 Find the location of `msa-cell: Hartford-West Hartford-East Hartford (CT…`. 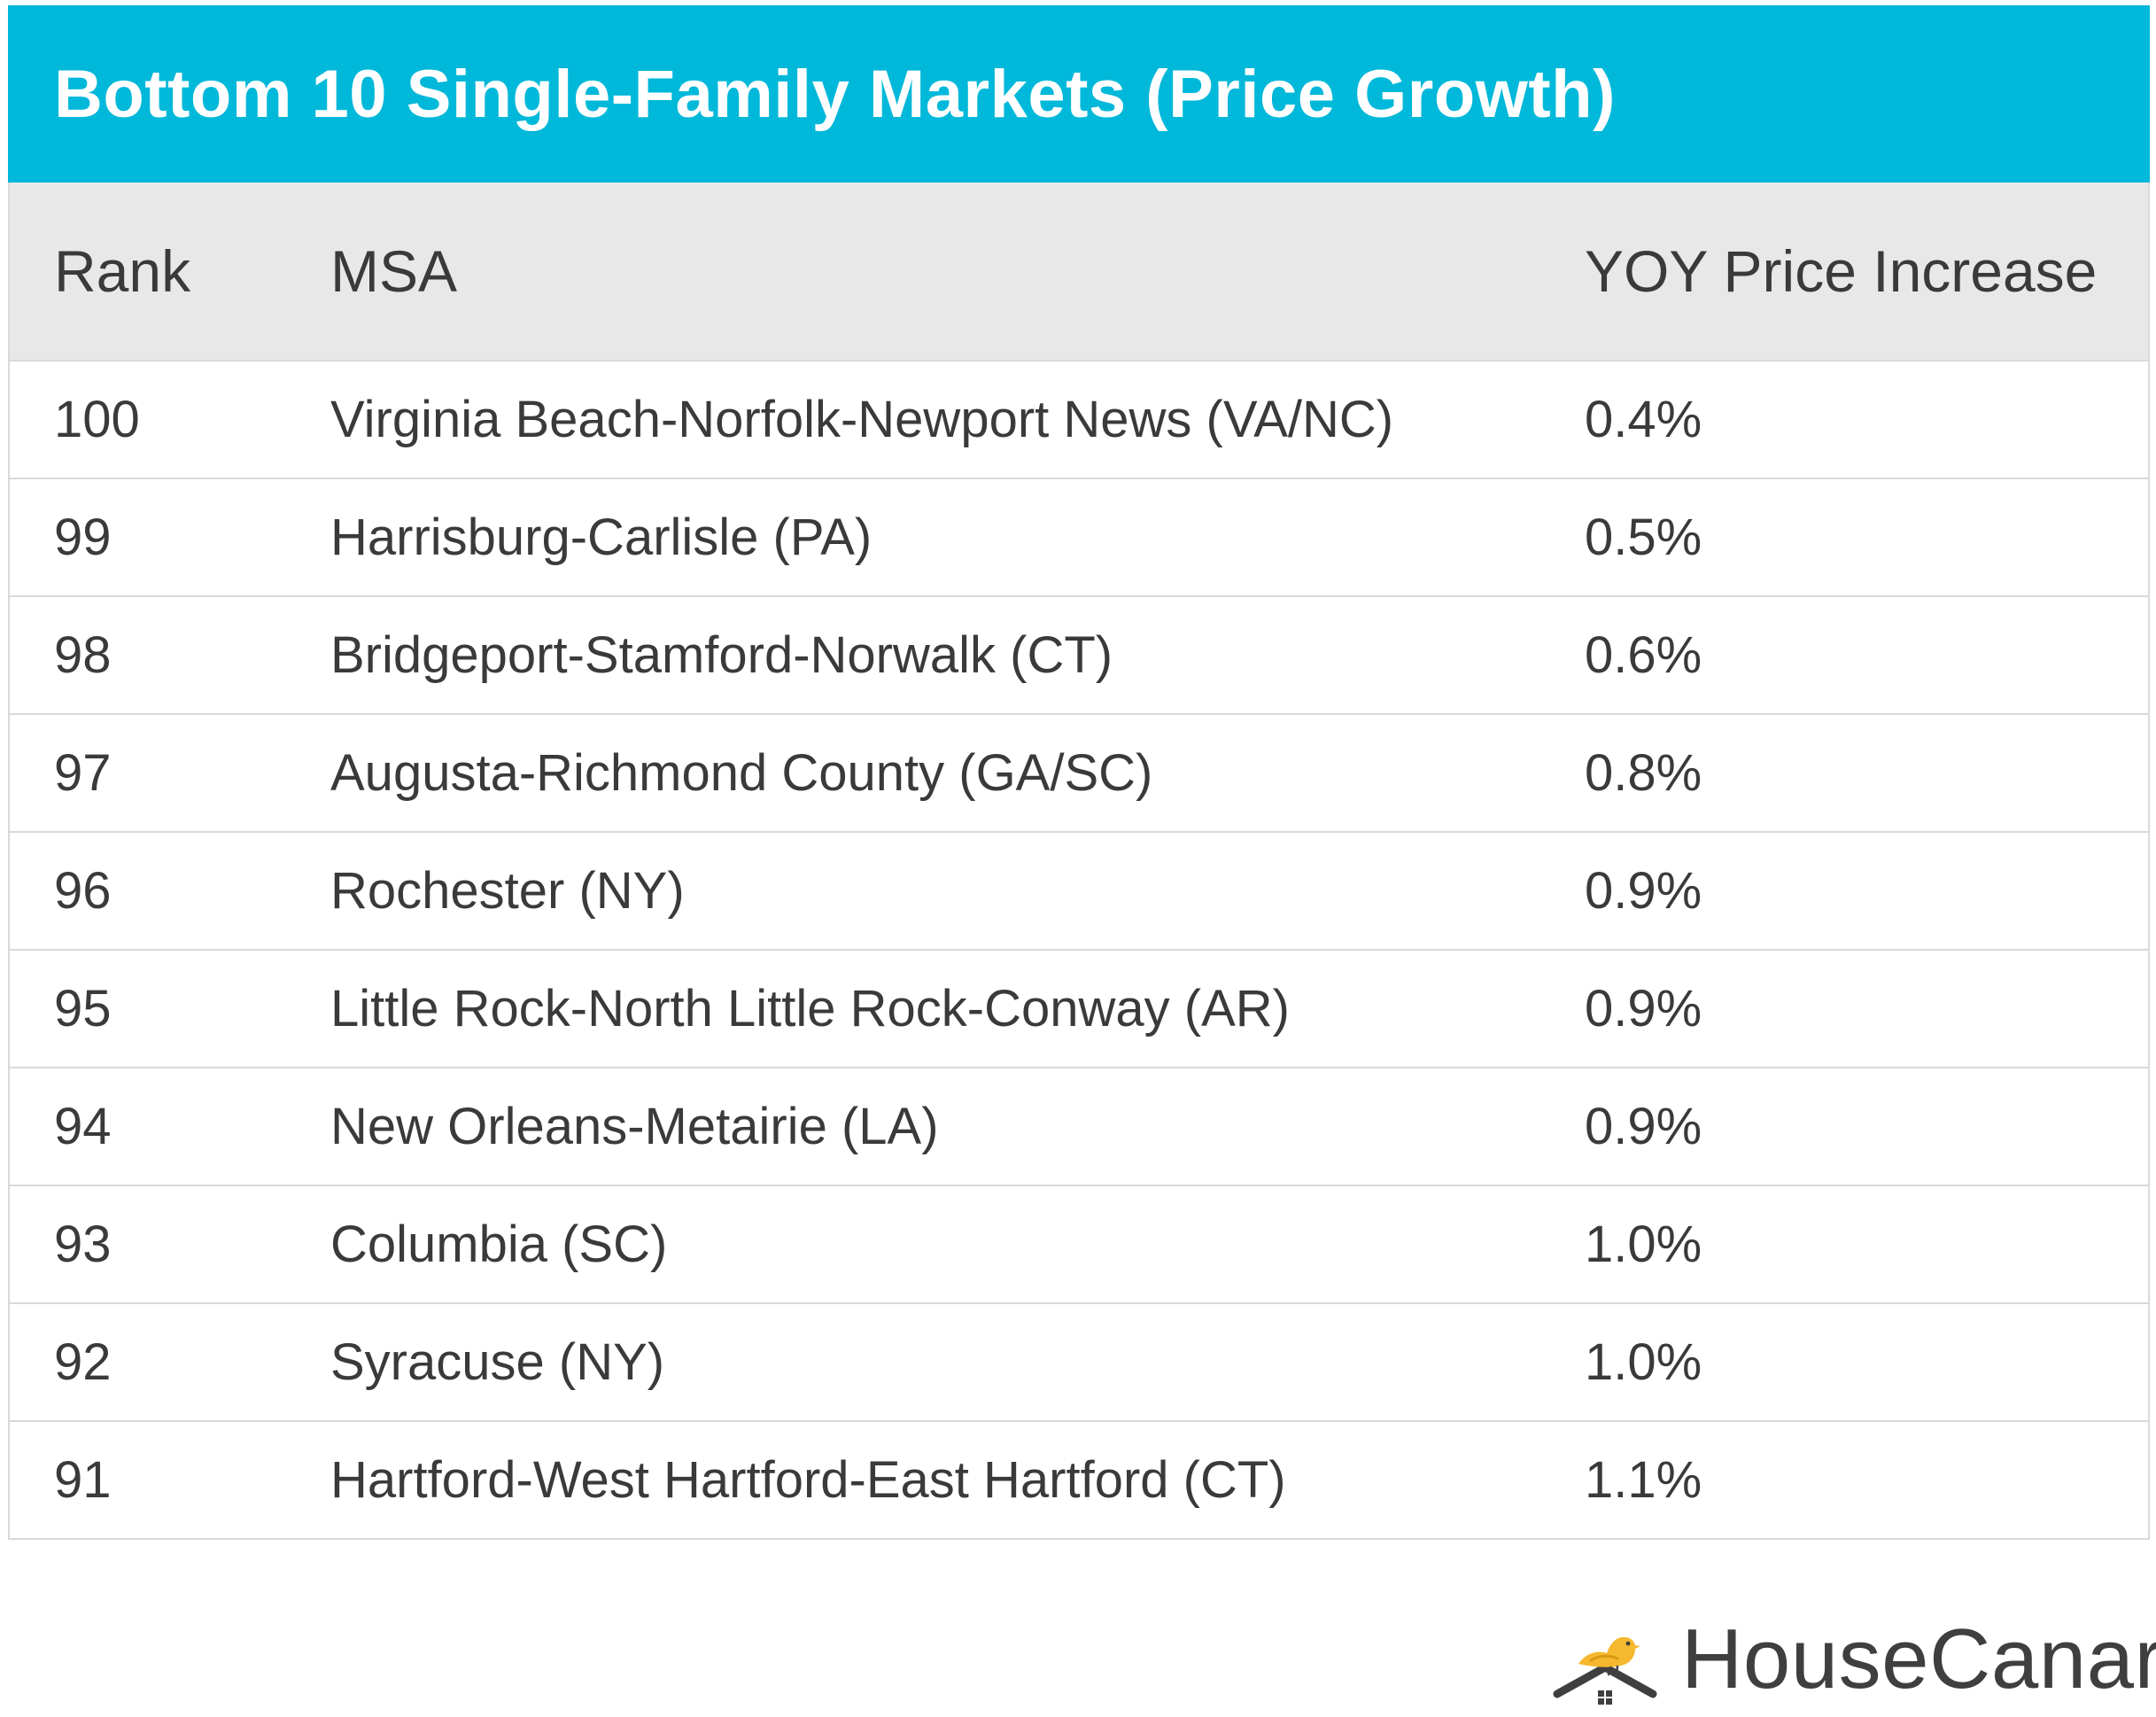

msa-cell: Hartford-West Hartford-East Hartford (CT… is located at coordinates (808, 1480).